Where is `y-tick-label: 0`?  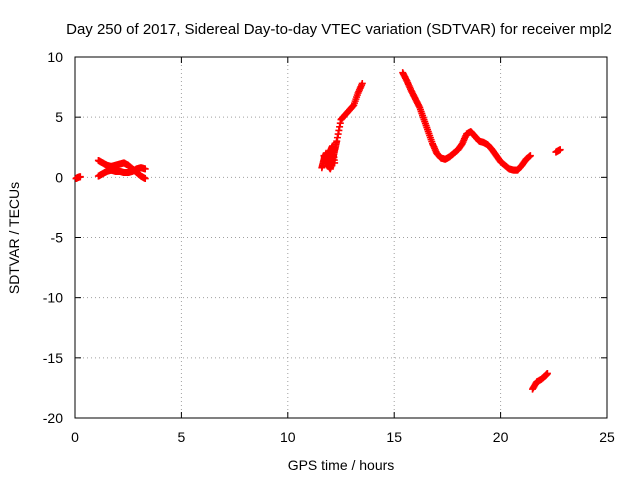 y-tick-label: 0 is located at coordinates (59, 177).